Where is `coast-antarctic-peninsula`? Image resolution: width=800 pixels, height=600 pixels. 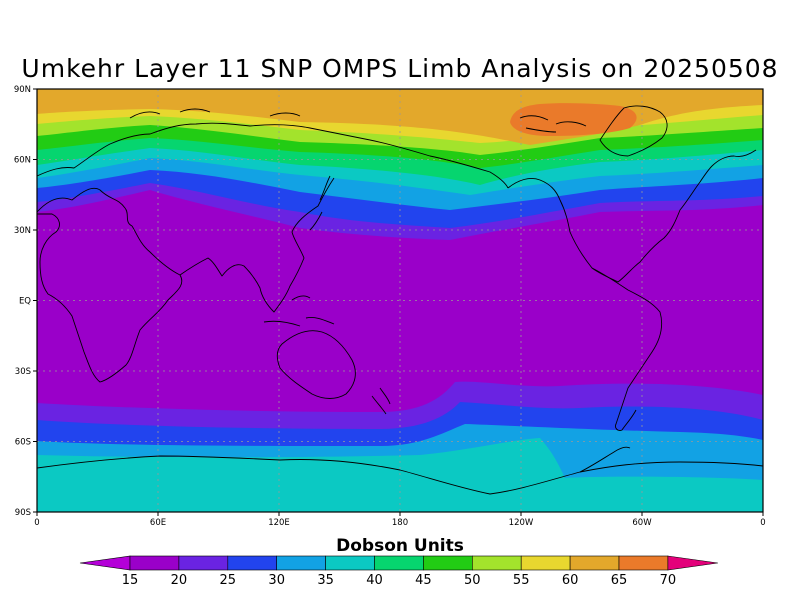 coast-antarctic-peninsula is located at coordinates (605, 459).